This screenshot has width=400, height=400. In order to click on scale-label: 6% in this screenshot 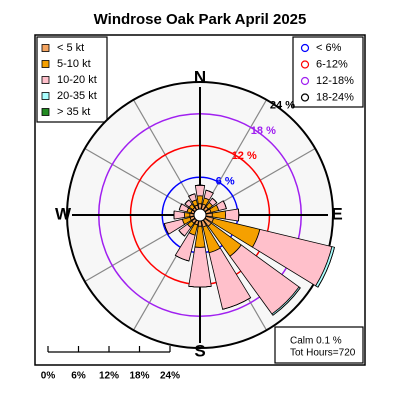, I will do `click(78, 376)`.